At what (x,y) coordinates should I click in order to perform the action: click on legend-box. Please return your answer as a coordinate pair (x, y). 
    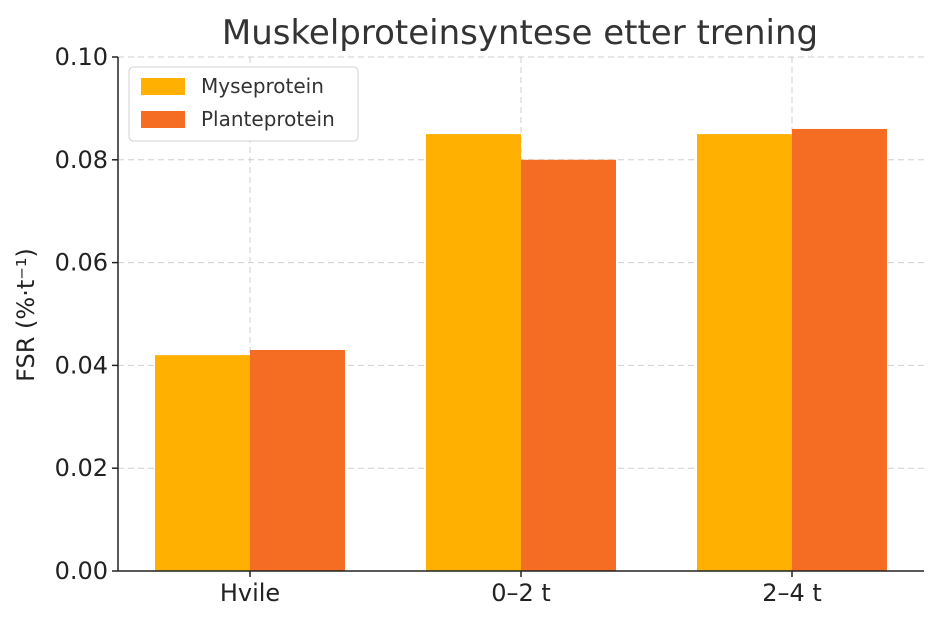
    Looking at the image, I should click on (243, 104).